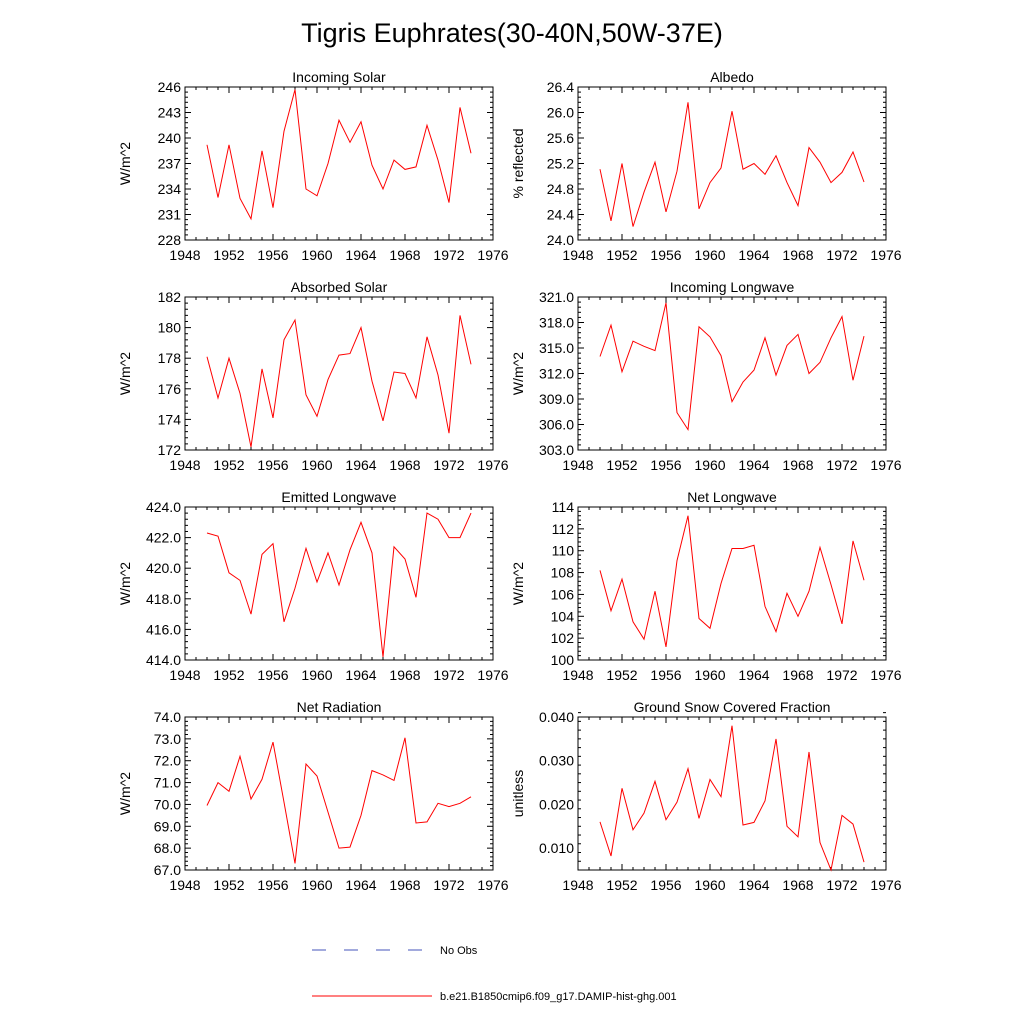 This screenshot has width=1024, height=1024. Describe the element at coordinates (556, 297) in the screenshot. I see `y-tick-label-incoming-longwave: 321.0` at that location.